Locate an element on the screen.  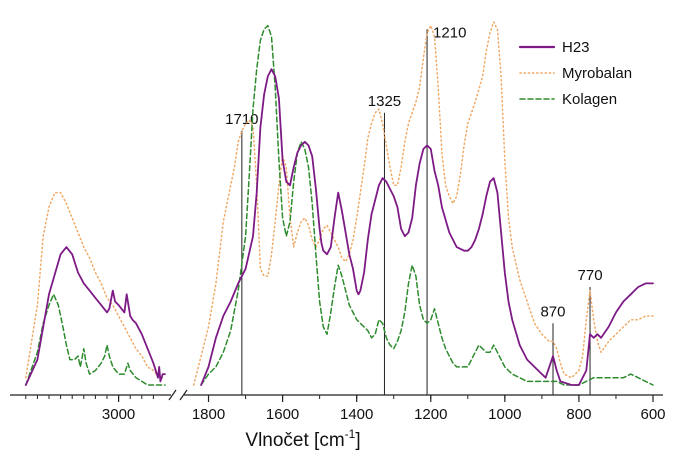
x-tick-label: 1000 is located at coordinates (504, 414).